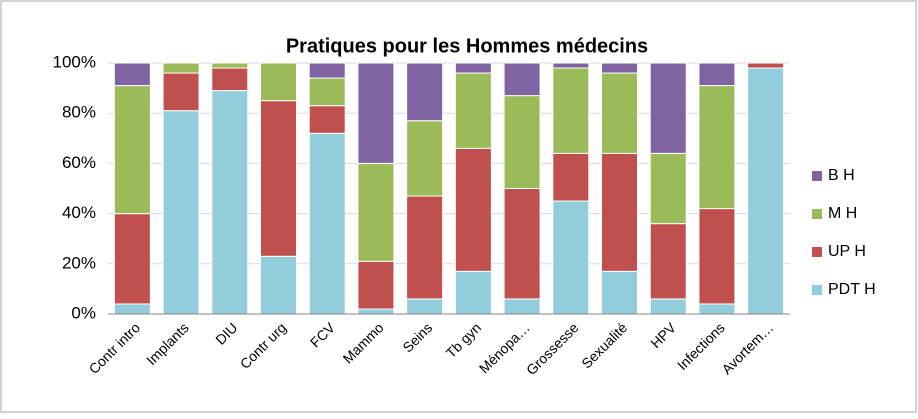 Image resolution: width=918 pixels, height=419 pixels. What do you see at coordinates (79, 212) in the screenshot?
I see `y-tick-label: 40%` at bounding box center [79, 212].